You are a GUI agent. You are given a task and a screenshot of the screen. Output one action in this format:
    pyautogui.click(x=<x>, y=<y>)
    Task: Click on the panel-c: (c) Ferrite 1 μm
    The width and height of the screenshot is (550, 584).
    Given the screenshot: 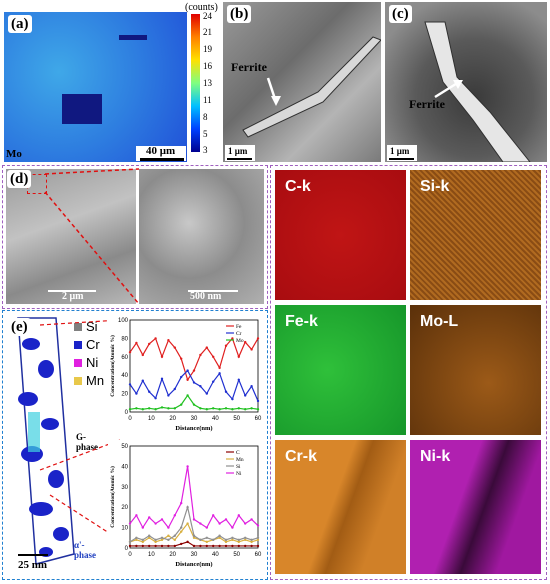 What is the action you would take?
    pyautogui.click(x=466, y=82)
    